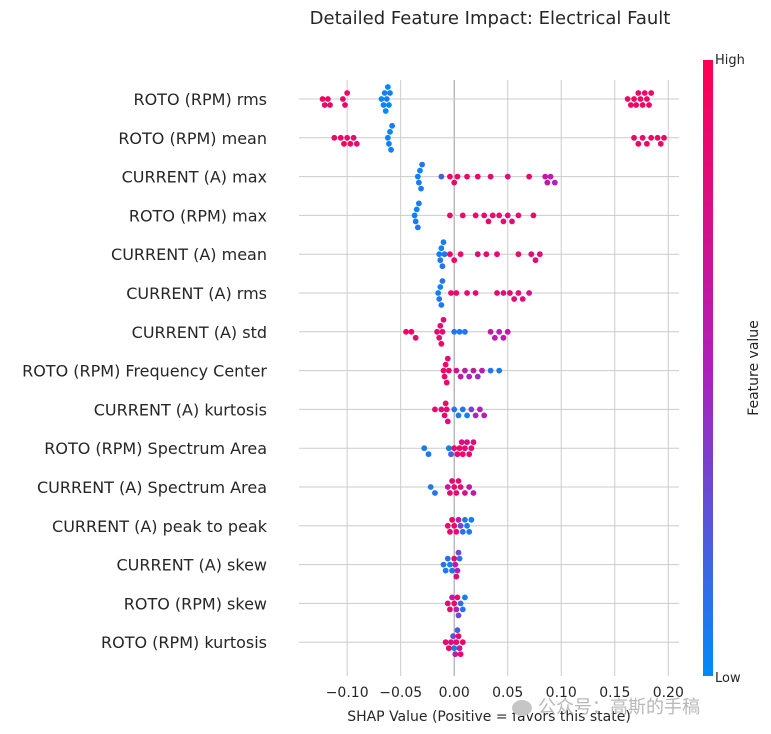 This screenshot has width=771, height=734. Describe the element at coordinates (198, 215) in the screenshot. I see `feature-label: ROTO (RPM) max` at that location.